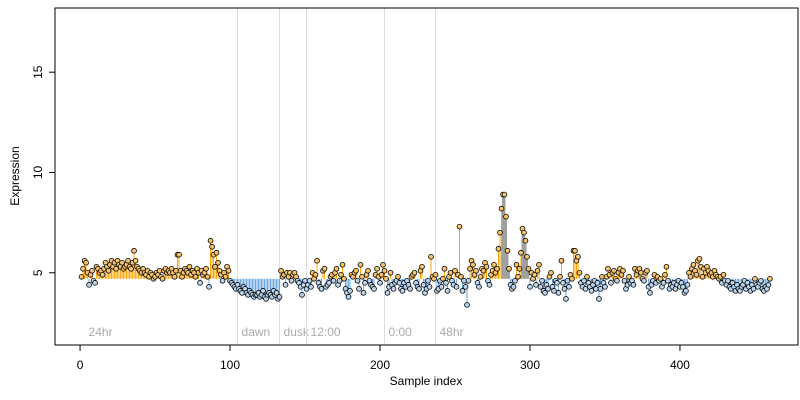  Describe the element at coordinates (15, 175) in the screenshot. I see `y-axis-label: Expression` at that location.